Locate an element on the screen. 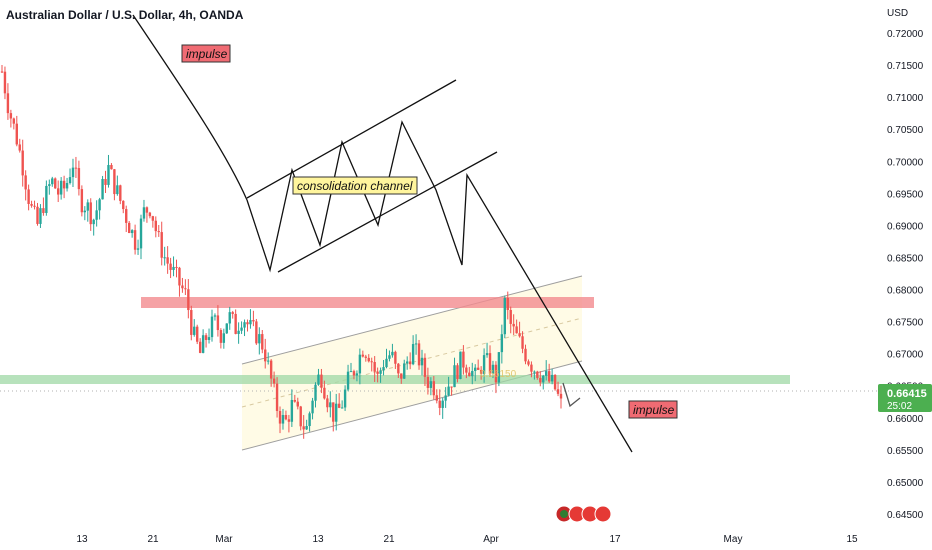 Image resolution: width=932 pixels, height=550 pixels. price-tick-label: 0.71500 is located at coordinates (905, 66).